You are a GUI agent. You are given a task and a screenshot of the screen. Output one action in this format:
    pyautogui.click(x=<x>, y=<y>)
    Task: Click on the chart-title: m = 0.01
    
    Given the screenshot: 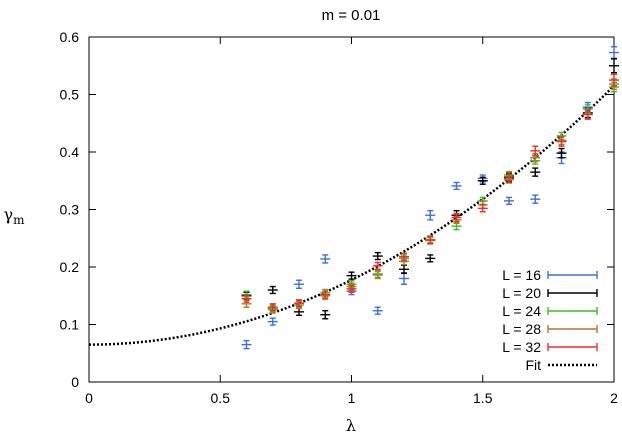 What is the action you would take?
    pyautogui.click(x=351, y=15)
    